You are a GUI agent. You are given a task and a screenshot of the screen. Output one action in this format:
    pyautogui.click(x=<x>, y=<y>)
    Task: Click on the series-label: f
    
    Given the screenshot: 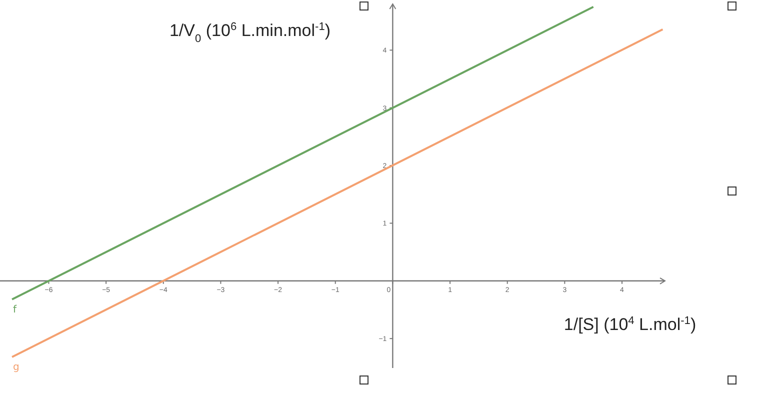 What is the action you would take?
    pyautogui.click(x=15, y=310)
    